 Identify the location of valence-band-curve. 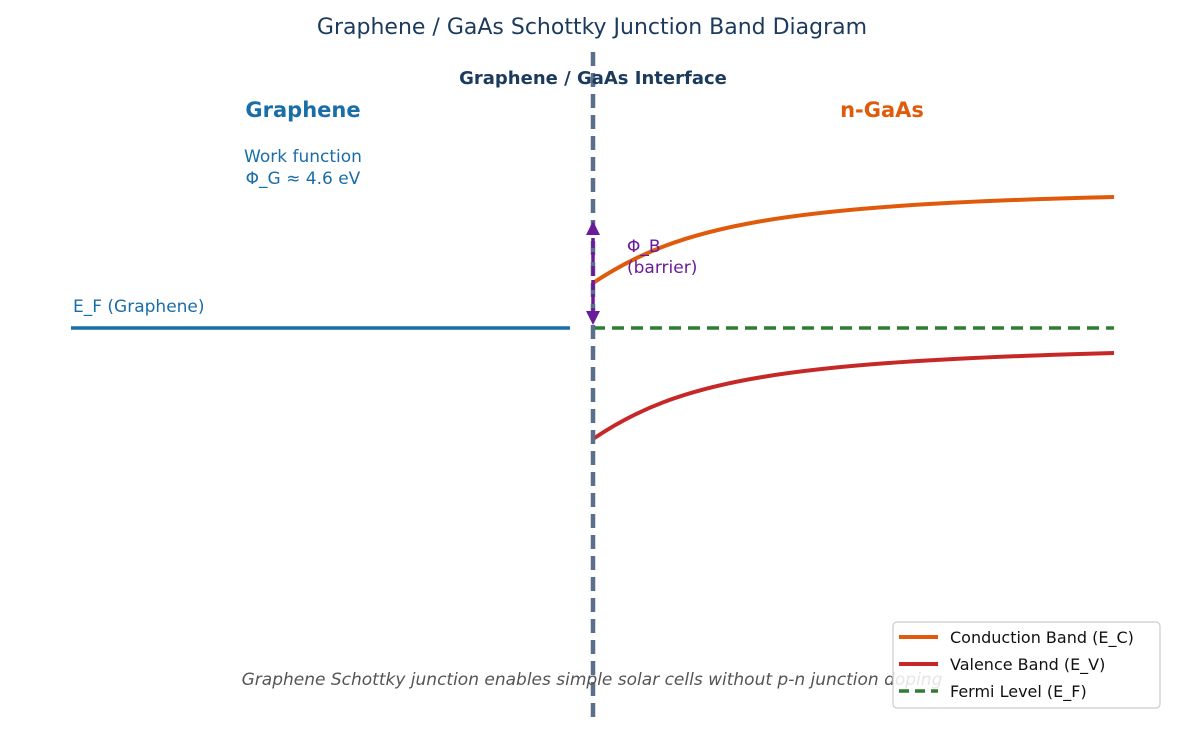
(853, 396).